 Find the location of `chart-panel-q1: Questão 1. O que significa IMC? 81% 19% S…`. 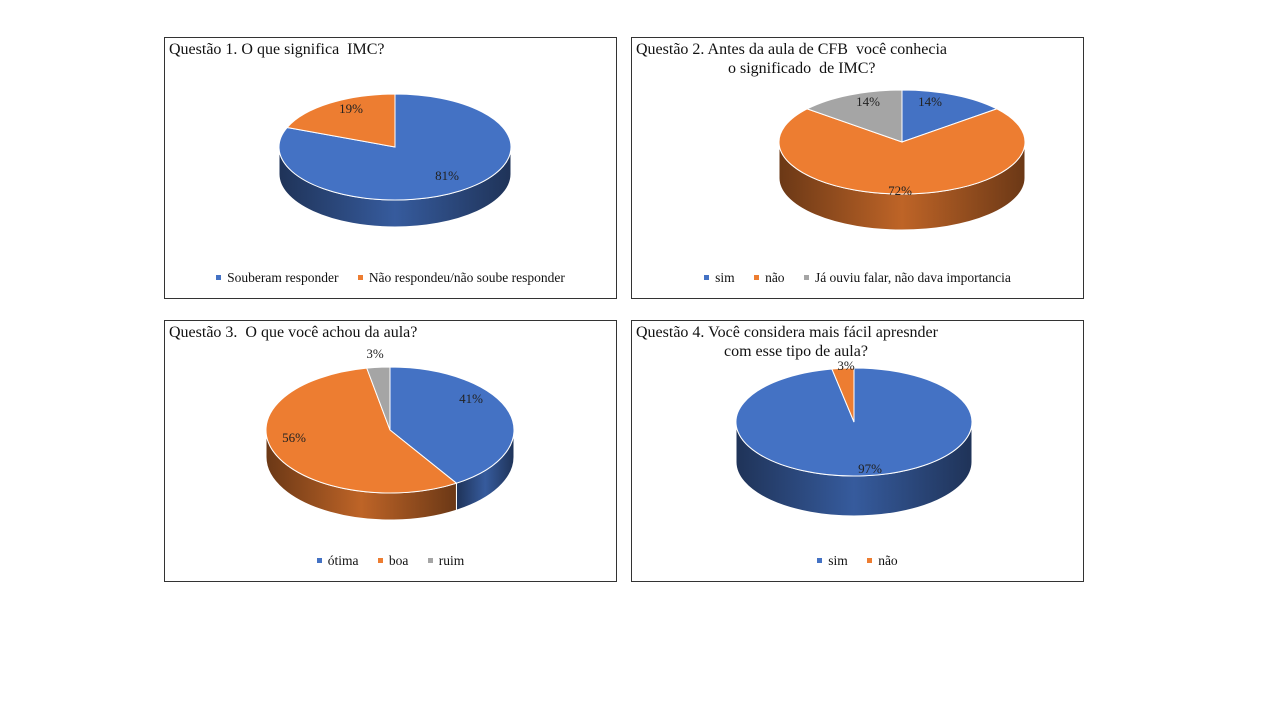

chart-panel-q1: Questão 1. O que significa IMC? 81% 19% S… is located at coordinates (390, 168).